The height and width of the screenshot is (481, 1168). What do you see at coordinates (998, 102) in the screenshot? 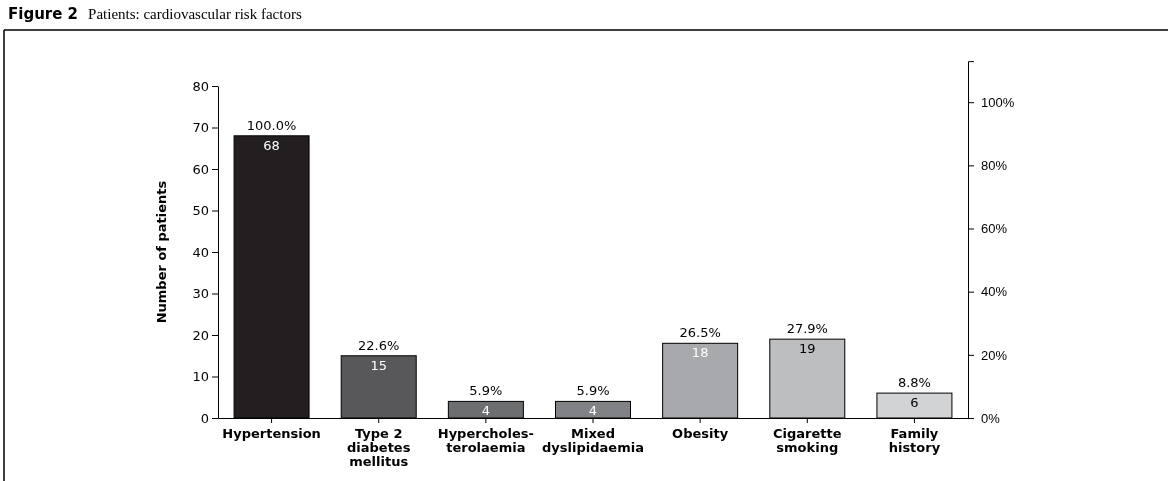
I see `y2-tick-label: 100%` at bounding box center [998, 102].